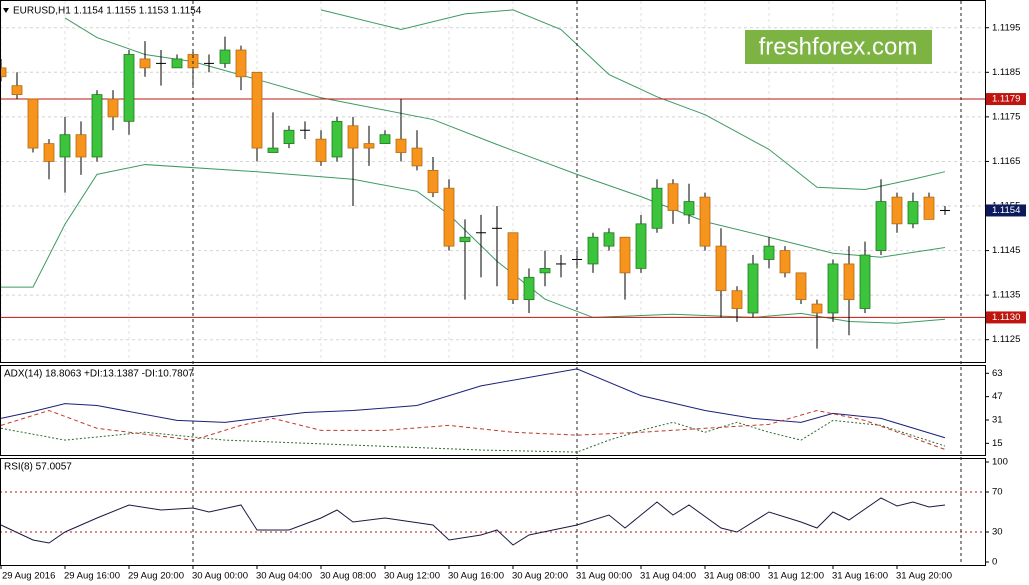 The height and width of the screenshot is (585, 1029). Describe the element at coordinates (997, 532) in the screenshot. I see `y-tick-label: 30` at that location.